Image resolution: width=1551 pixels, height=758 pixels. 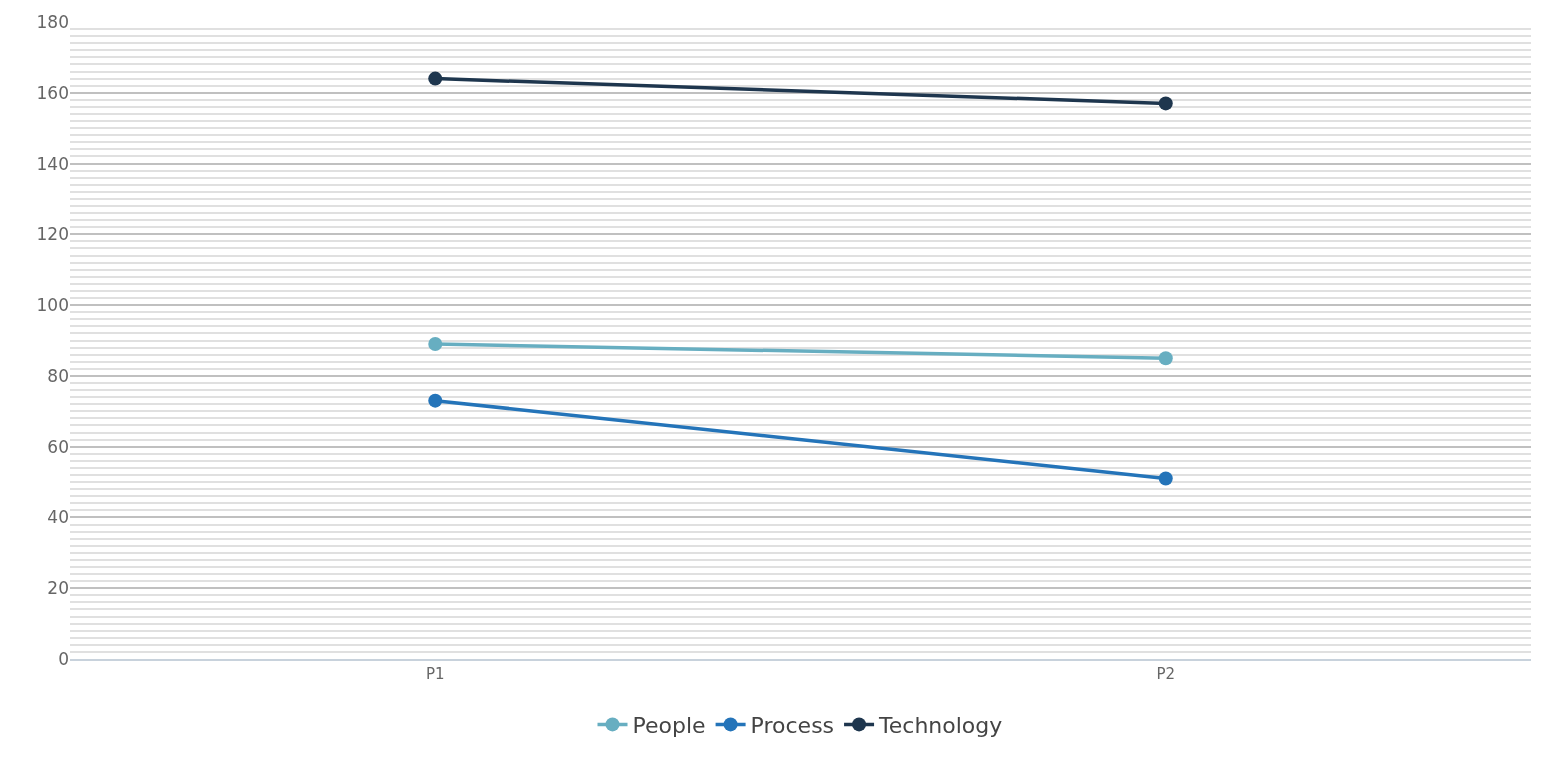 What do you see at coordinates (792, 725) in the screenshot?
I see `legend-label: Process` at bounding box center [792, 725].